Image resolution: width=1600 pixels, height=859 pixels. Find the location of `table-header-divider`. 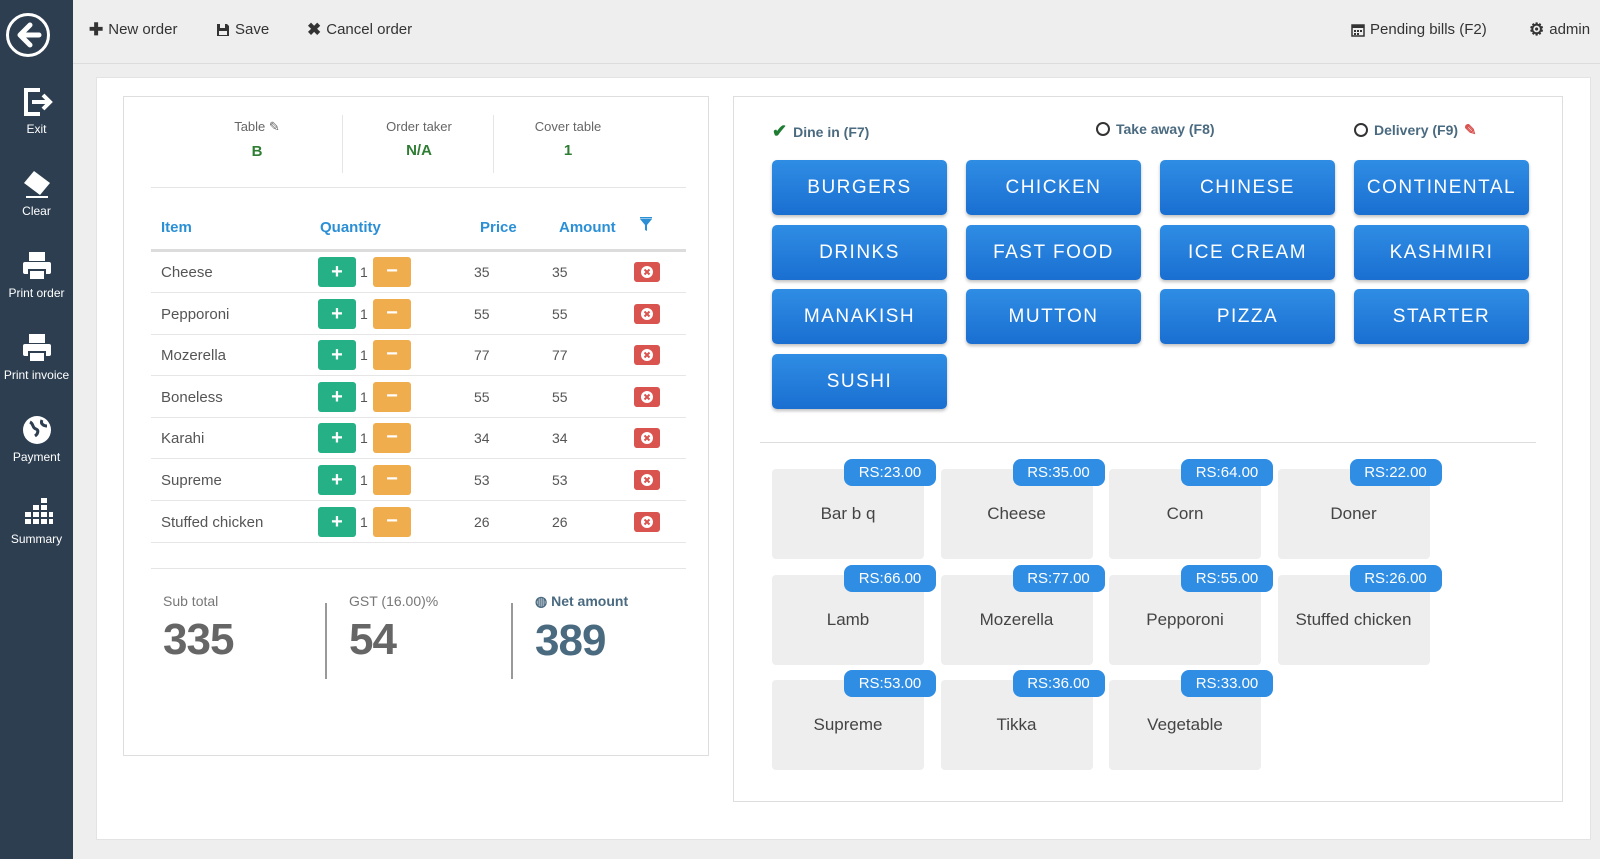

table-header-divider is located at coordinates (418, 250).